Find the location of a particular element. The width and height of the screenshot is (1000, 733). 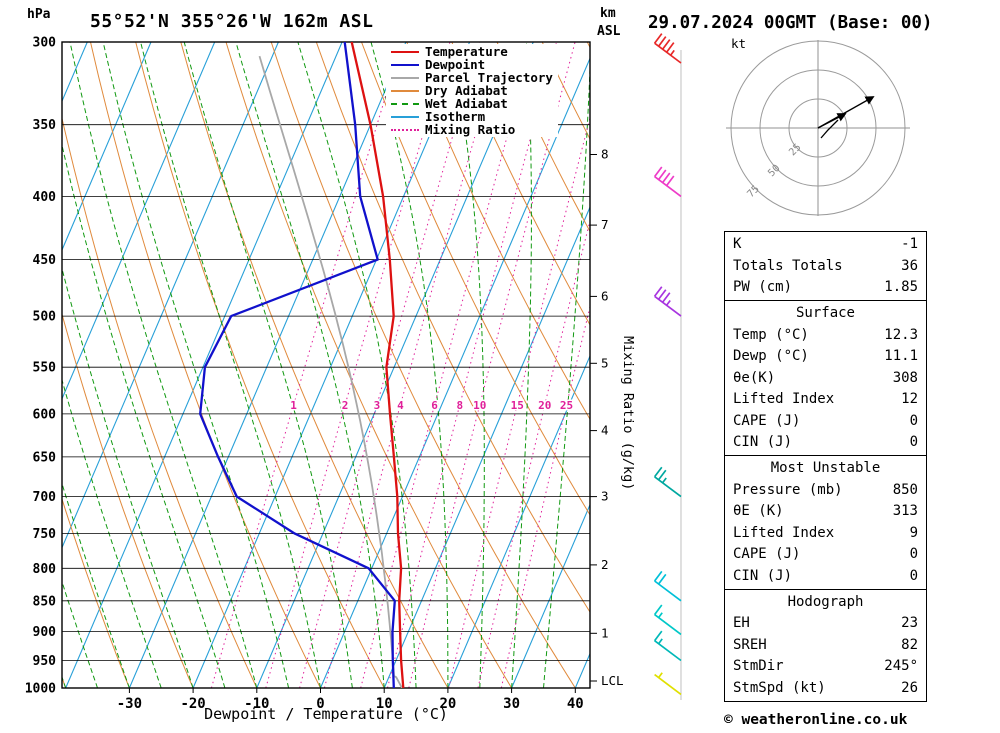

km-axis: 8 7 6 5 4 3 2 1 LCL is located at coordinates (607, 417).